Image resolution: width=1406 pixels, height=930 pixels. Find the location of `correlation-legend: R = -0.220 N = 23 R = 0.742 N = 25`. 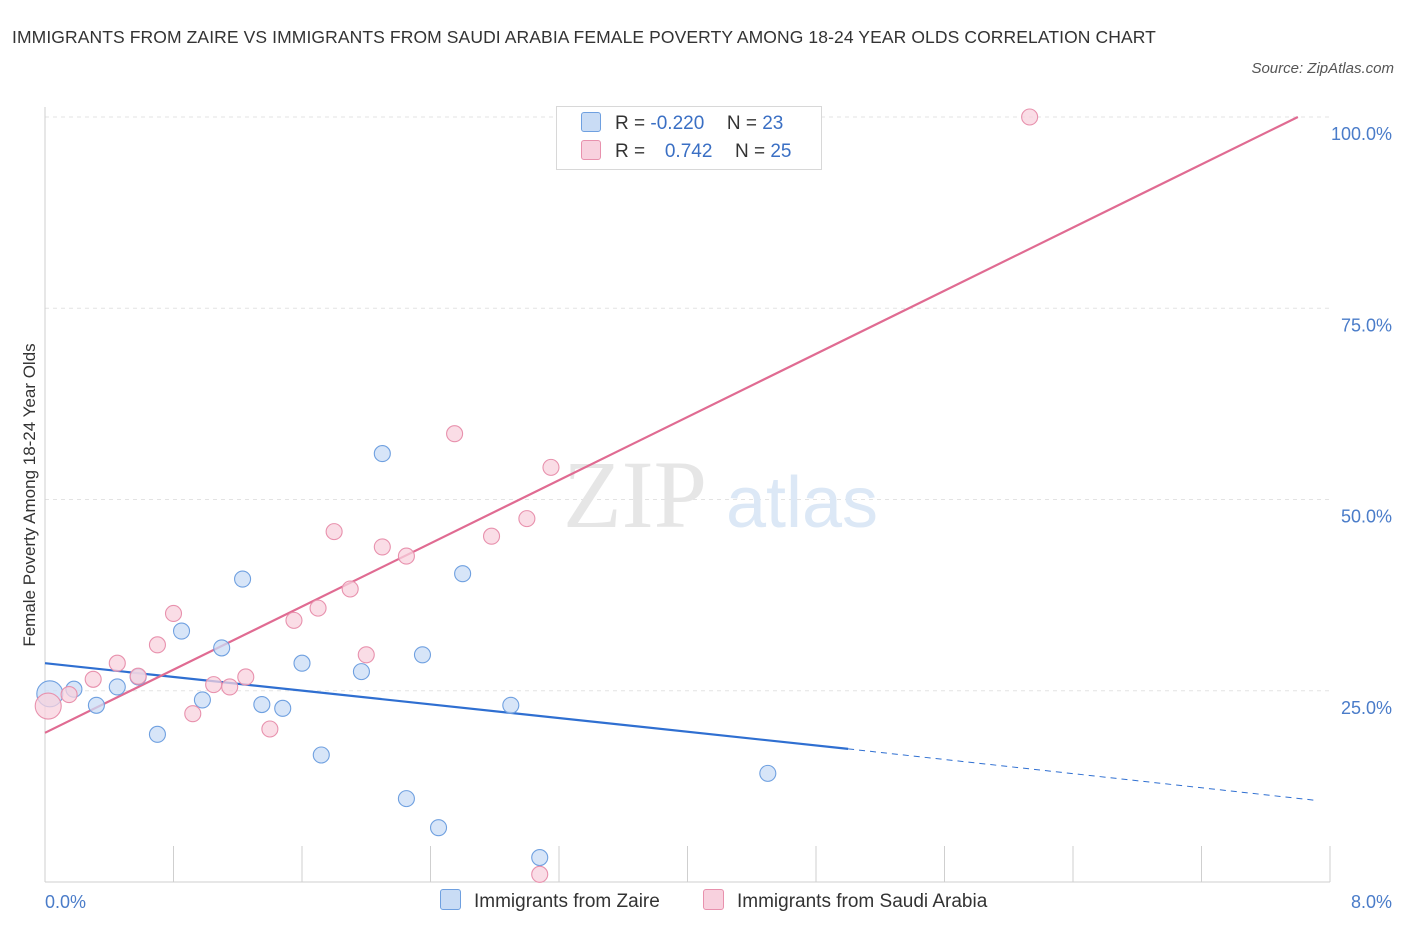

correlation-legend: R = -0.220 N = 23 R = 0.742 N = 25 is located at coordinates (689, 138).